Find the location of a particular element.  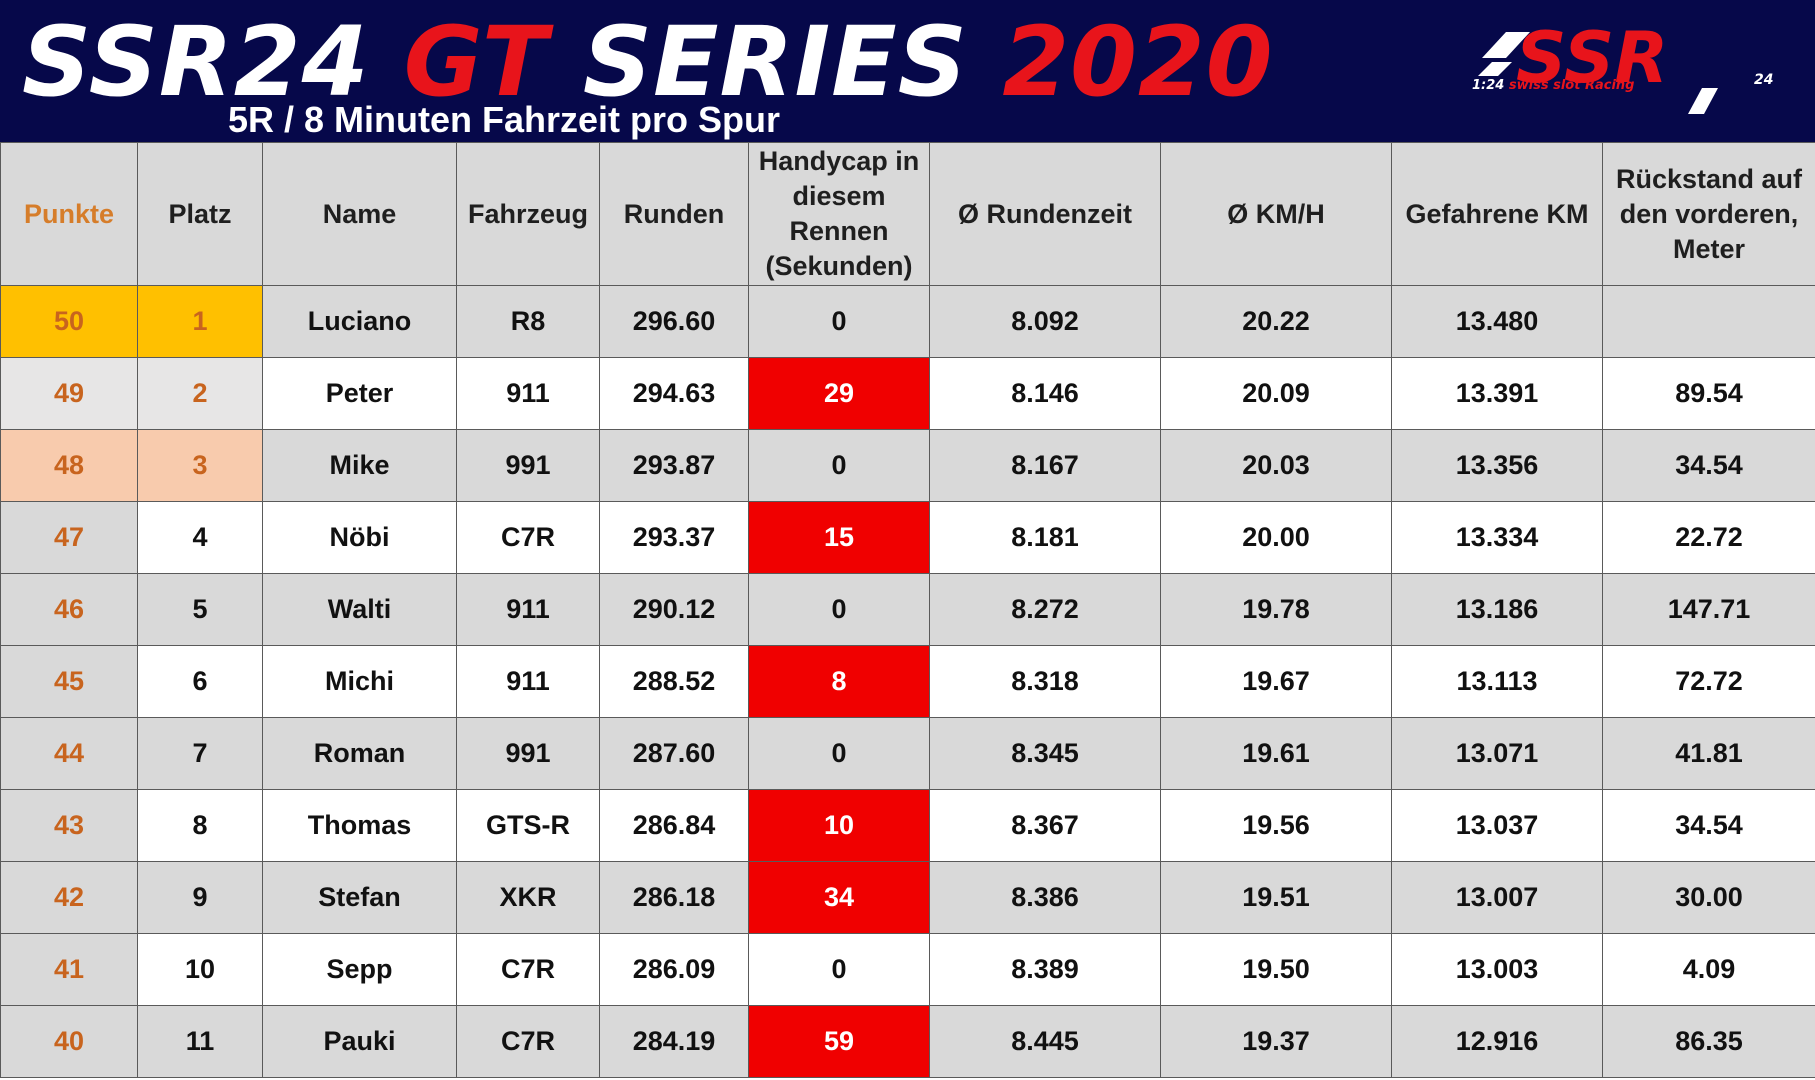

cell-handycap: 34 is located at coordinates (839, 897).